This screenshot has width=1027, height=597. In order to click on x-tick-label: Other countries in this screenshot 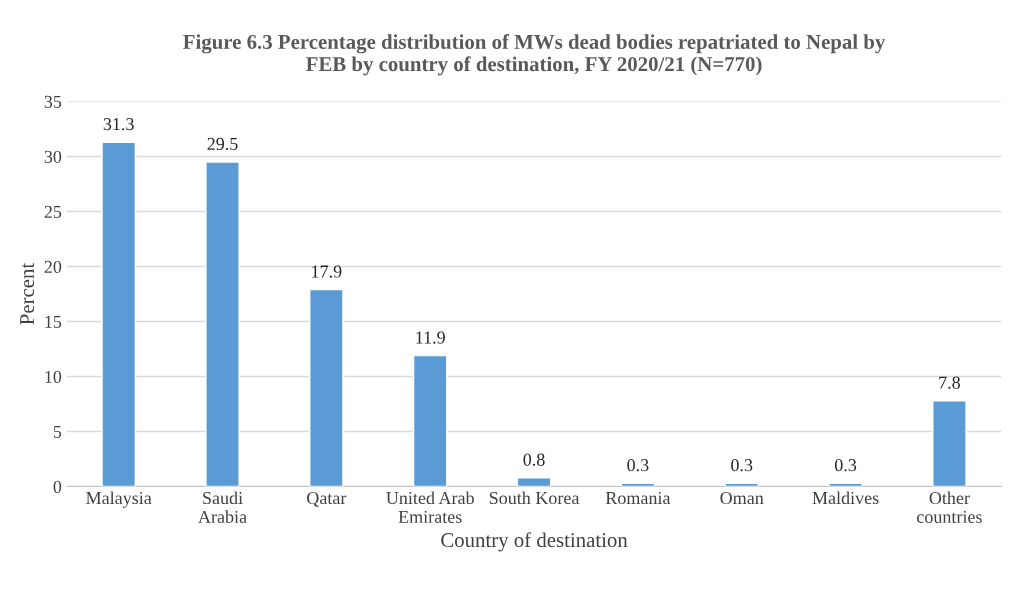, I will do `click(949, 507)`.